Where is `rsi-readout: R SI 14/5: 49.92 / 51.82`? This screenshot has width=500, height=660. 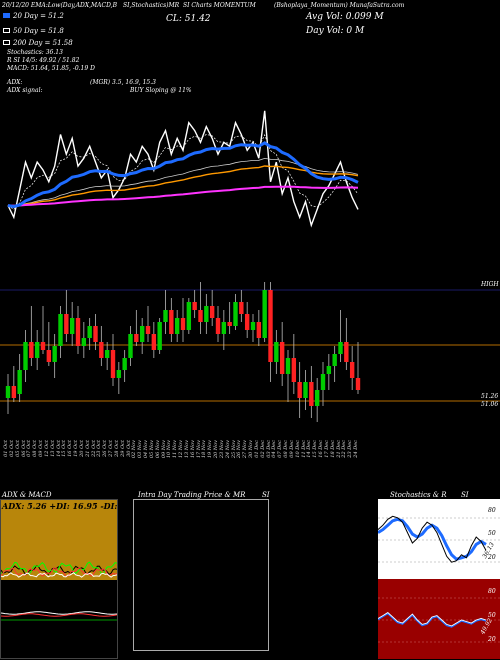
rsi-readout: R SI 14/5: 49.92 / 51.82 is located at coordinates (43, 60).